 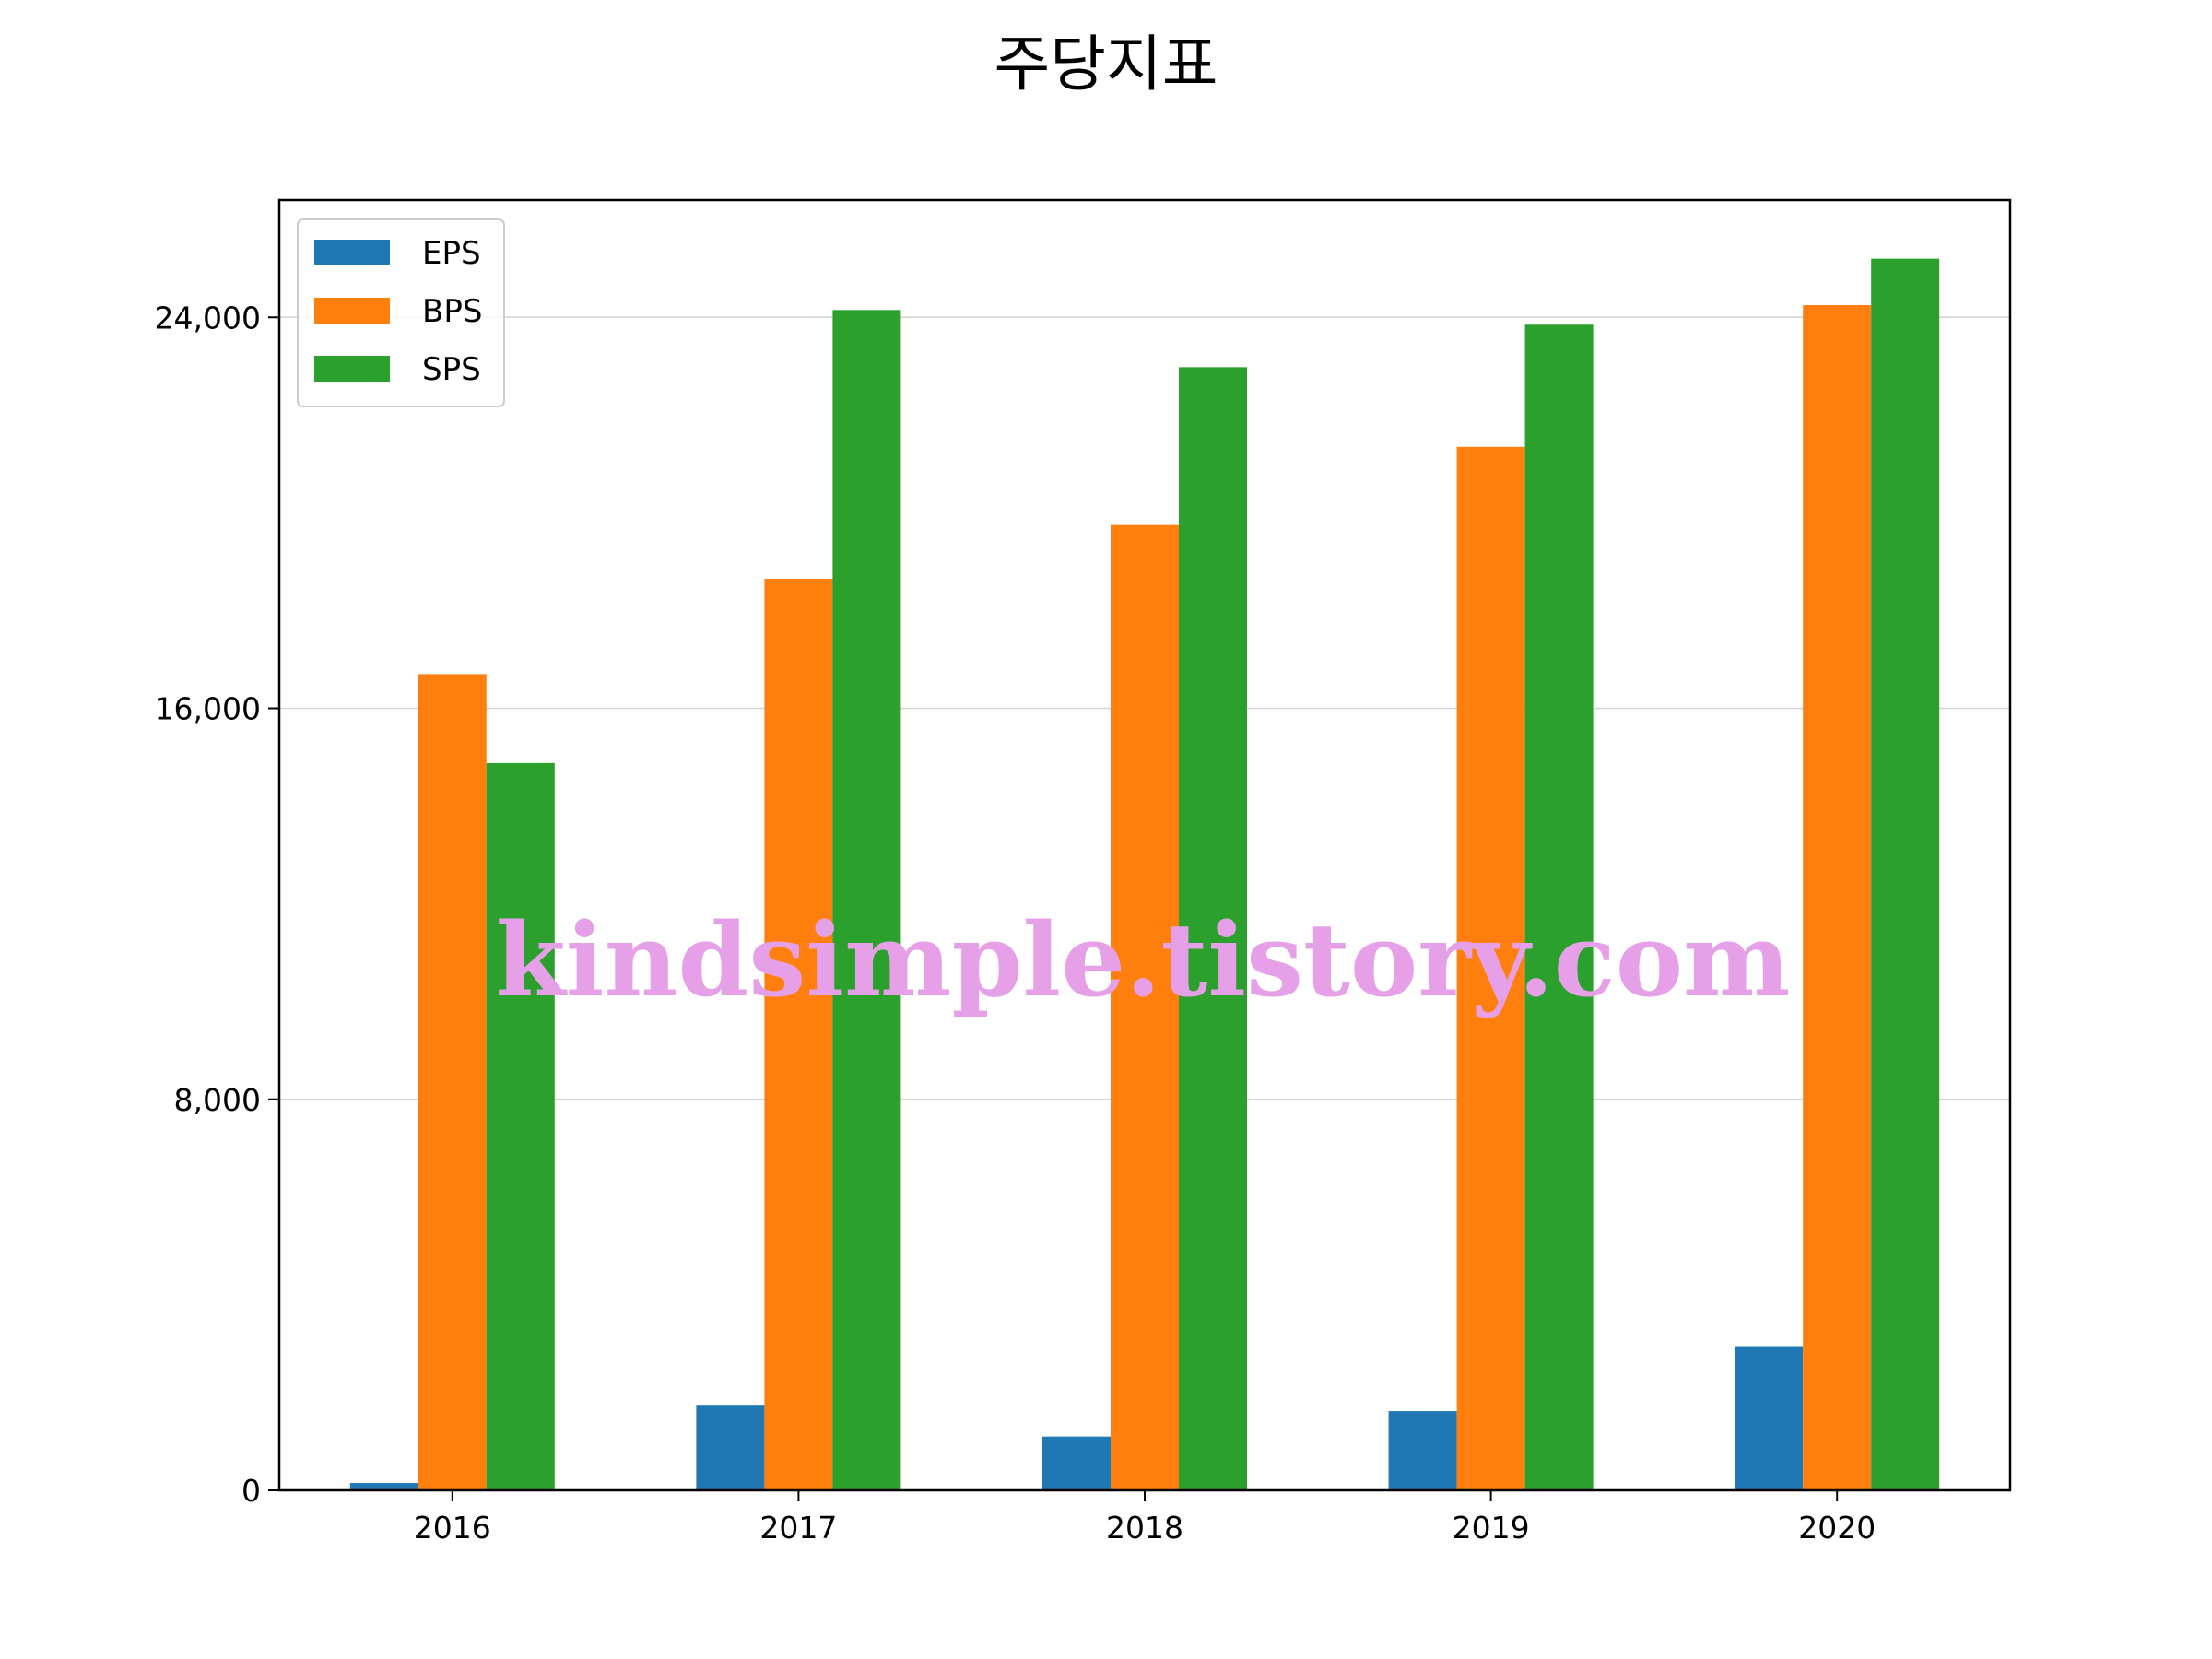 What do you see at coordinates (451, 369) in the screenshot?
I see `legend-label: SPS` at bounding box center [451, 369].